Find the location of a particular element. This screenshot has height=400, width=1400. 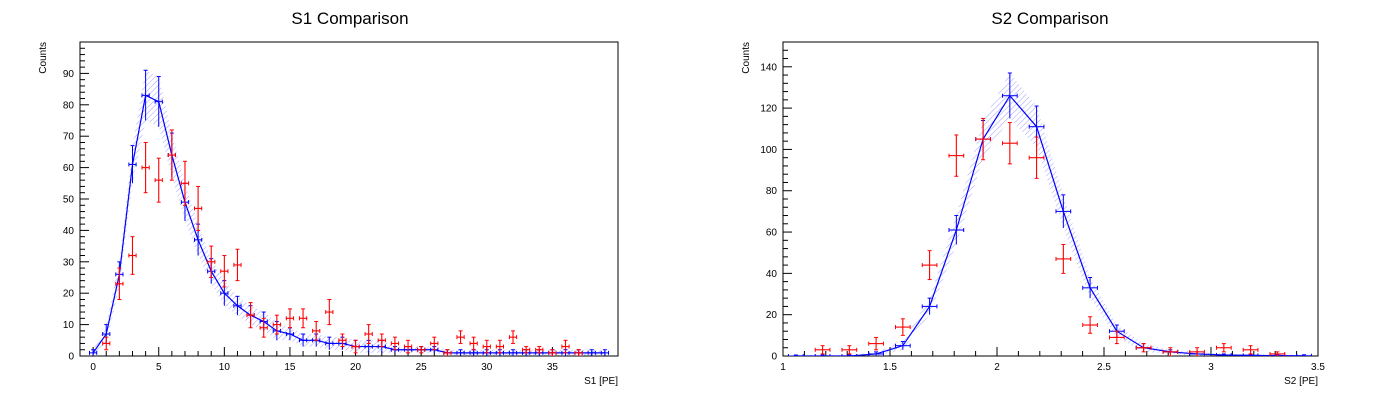

s1-x-tick-label: 0 is located at coordinates (93, 367).